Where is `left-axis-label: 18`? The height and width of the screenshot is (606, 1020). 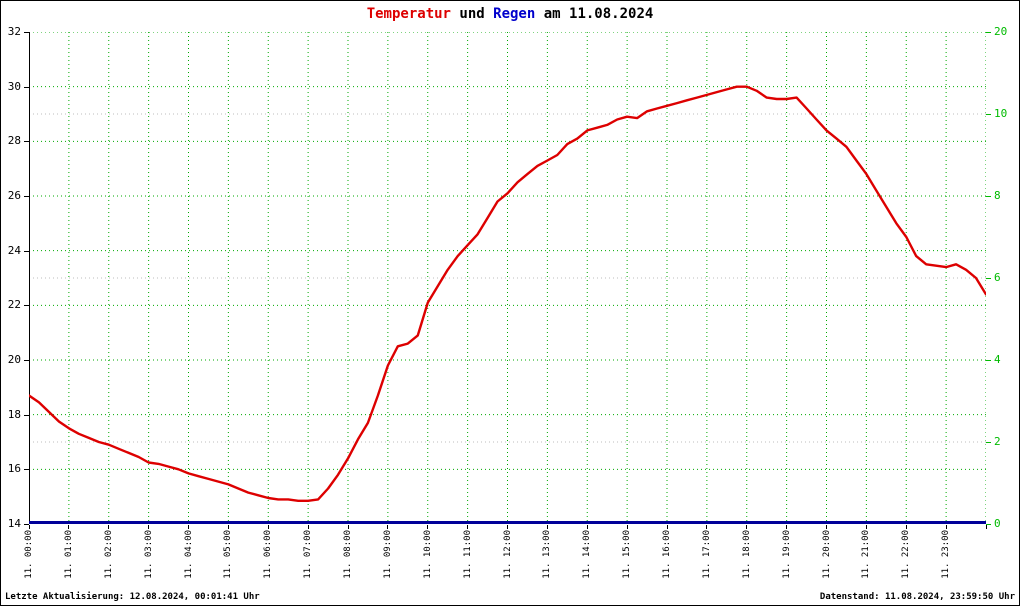 left-axis-label: 18 is located at coordinates (14, 414).